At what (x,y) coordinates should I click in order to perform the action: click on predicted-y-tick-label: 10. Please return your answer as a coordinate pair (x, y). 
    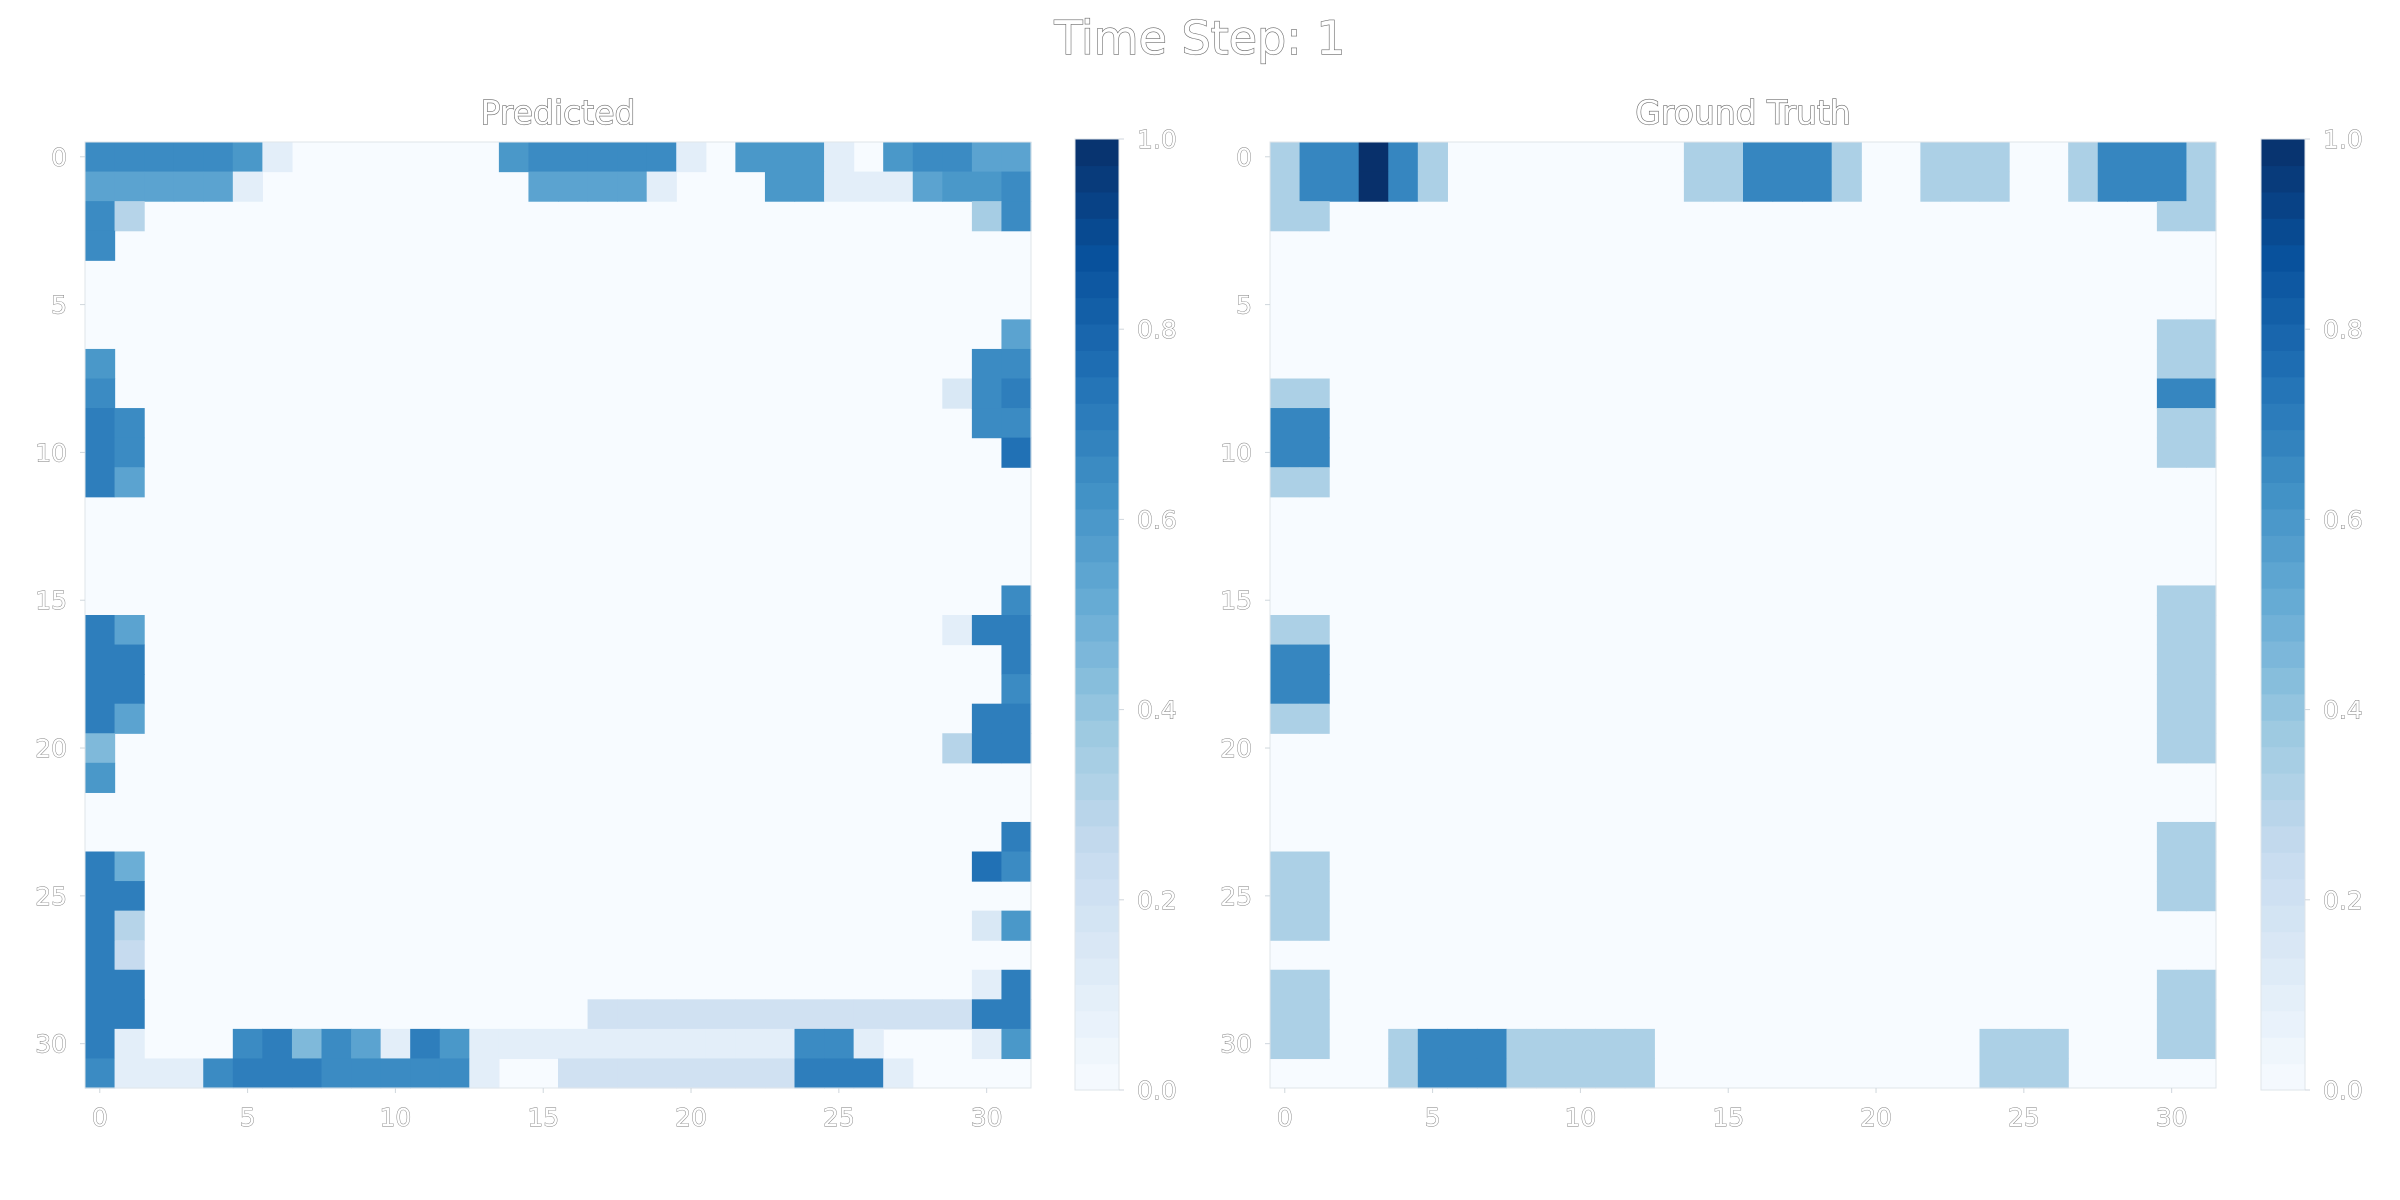
    Looking at the image, I should click on (51, 452).